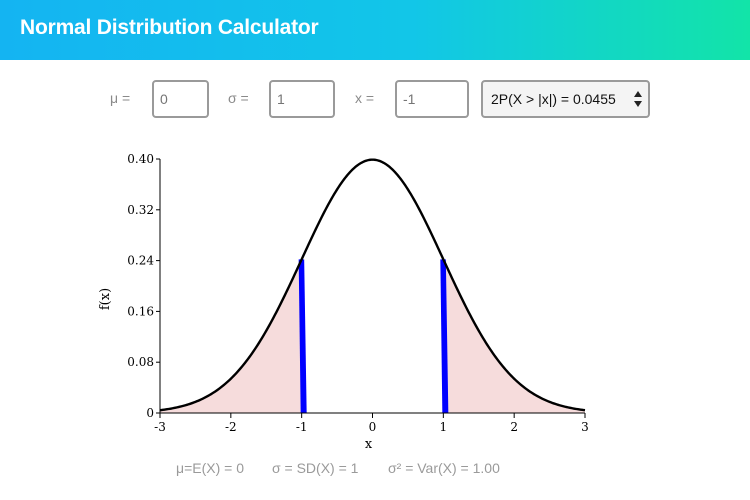 This screenshot has width=750, height=500. Describe the element at coordinates (375, 30) in the screenshot. I see `app-header: Normal Distribution Calculator` at that location.